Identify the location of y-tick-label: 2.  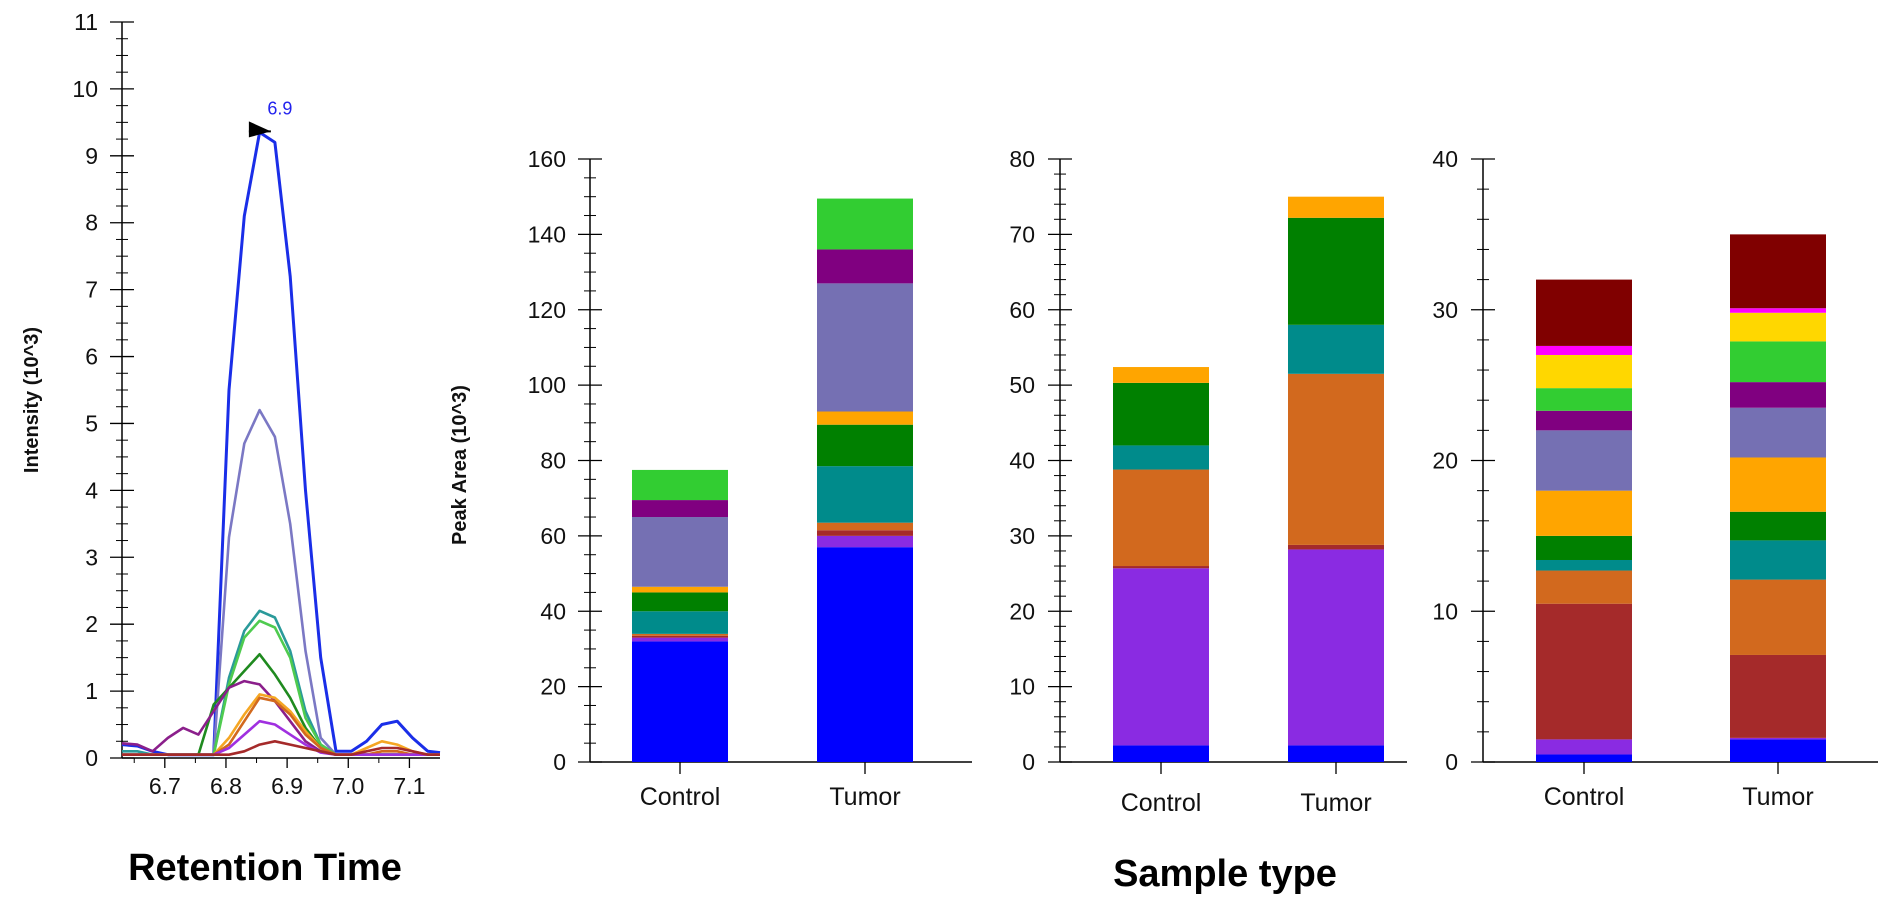
(91, 624).